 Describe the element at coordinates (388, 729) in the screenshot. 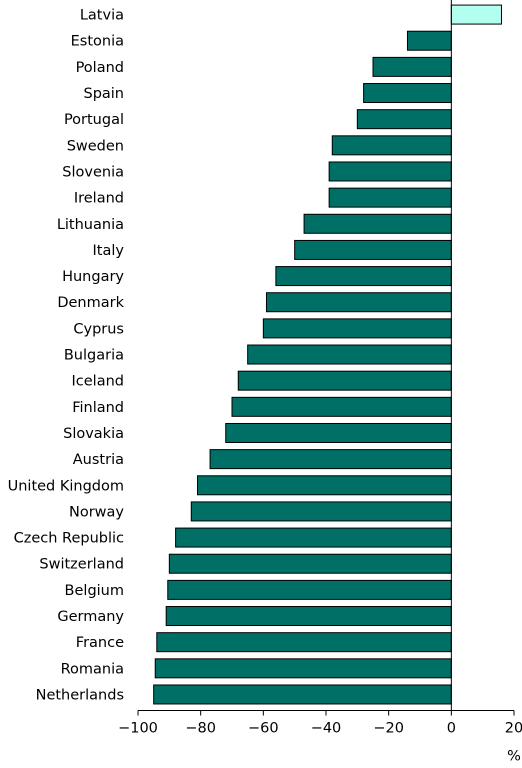

I see `x-tick-label: −20` at that location.